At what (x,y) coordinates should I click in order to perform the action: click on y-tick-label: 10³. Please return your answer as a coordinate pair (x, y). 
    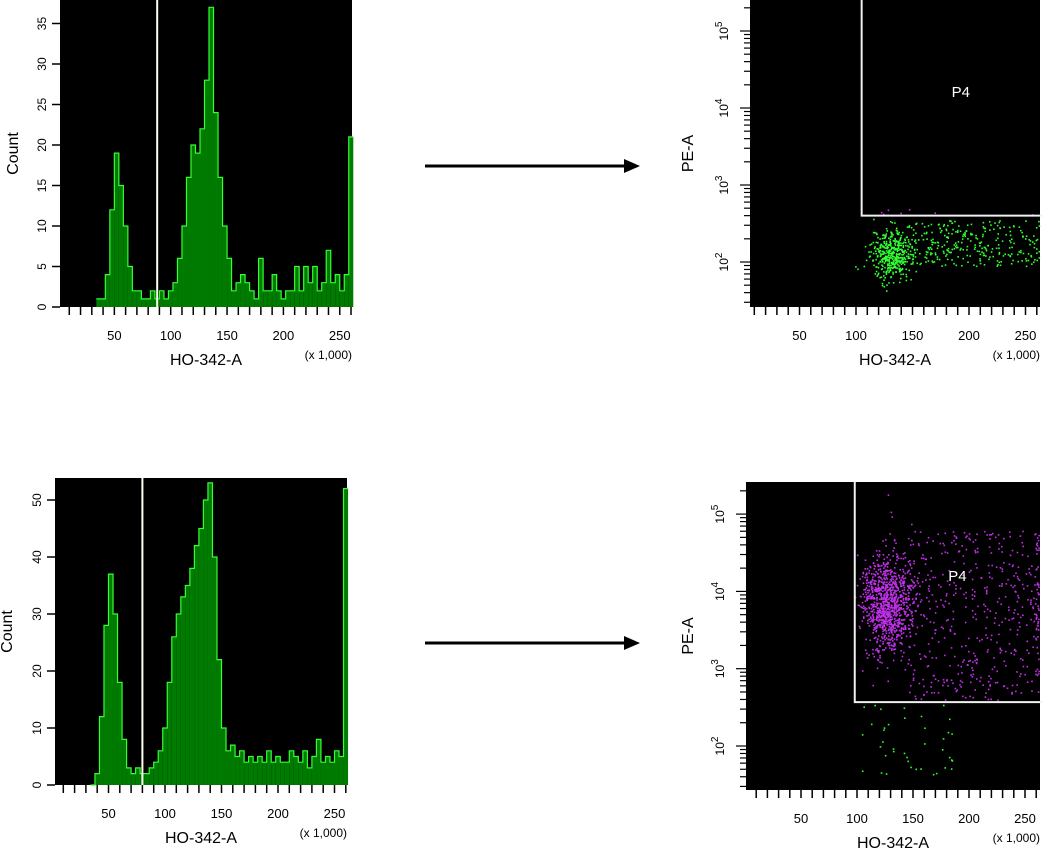
    Looking at the image, I should click on (722, 184).